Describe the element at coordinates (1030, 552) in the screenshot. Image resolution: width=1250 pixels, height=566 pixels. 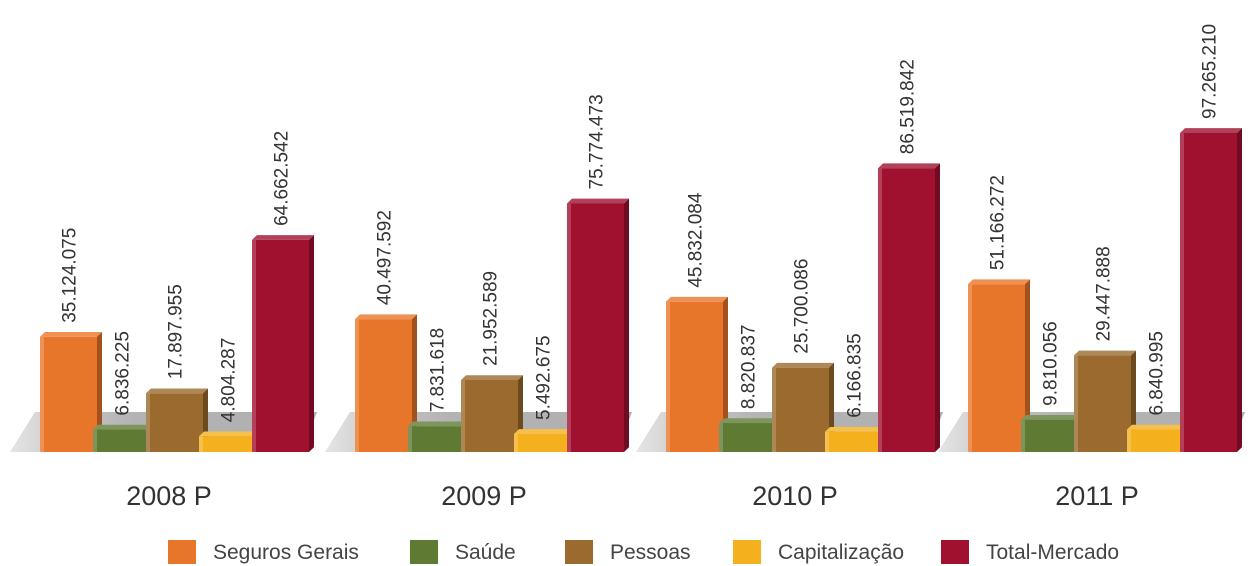
I see `legend-item: Total-Mercado` at that location.